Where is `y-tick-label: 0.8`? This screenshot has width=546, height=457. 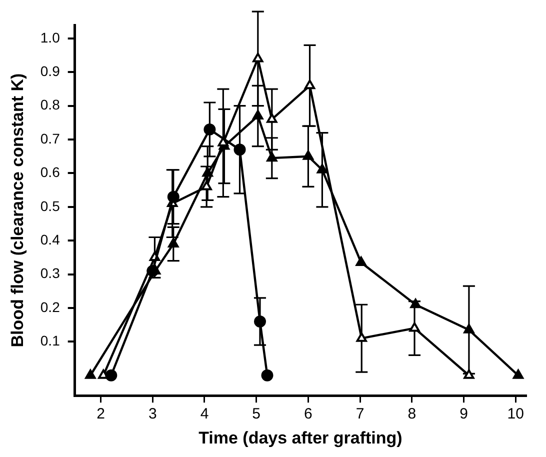 y-tick-label: 0.8 is located at coordinates (50, 104).